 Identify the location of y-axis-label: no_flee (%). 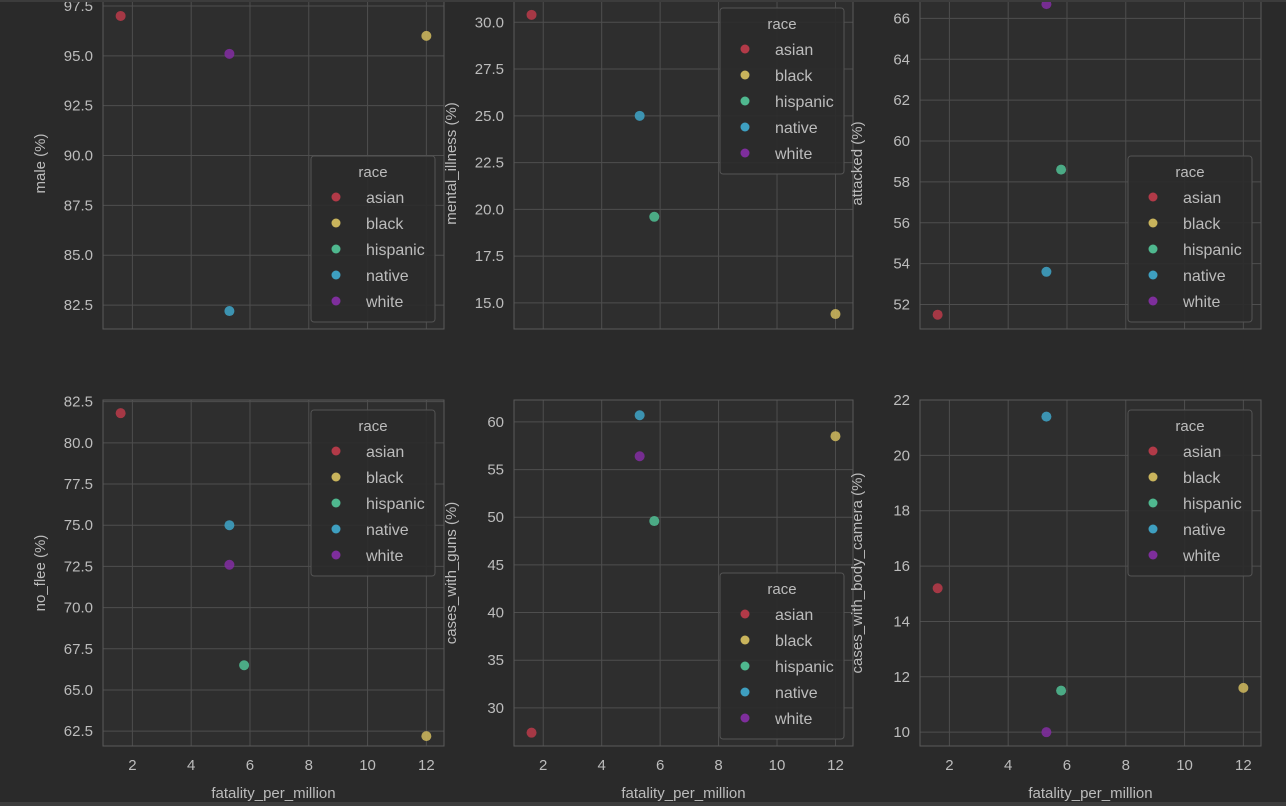
(40, 573).